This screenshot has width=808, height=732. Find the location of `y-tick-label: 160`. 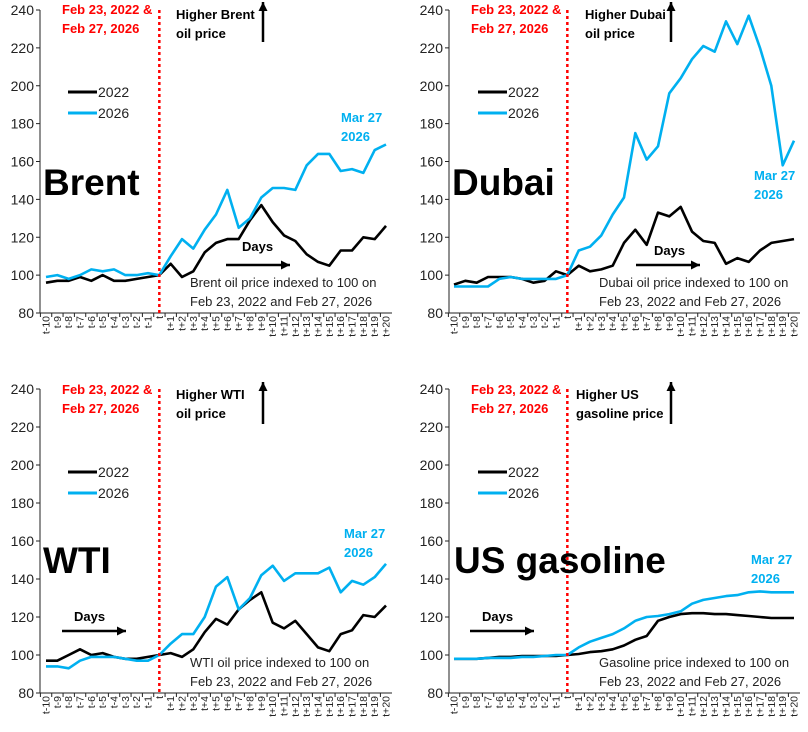

y-tick-label: 160 is located at coordinates (432, 541).